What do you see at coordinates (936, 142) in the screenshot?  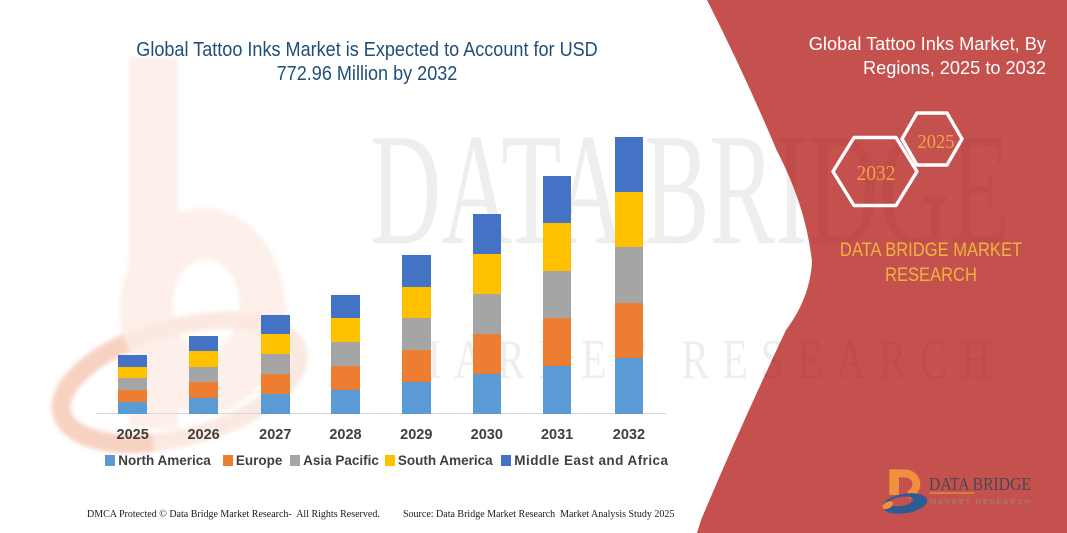 I see `svg-text: 2025` at bounding box center [936, 142].